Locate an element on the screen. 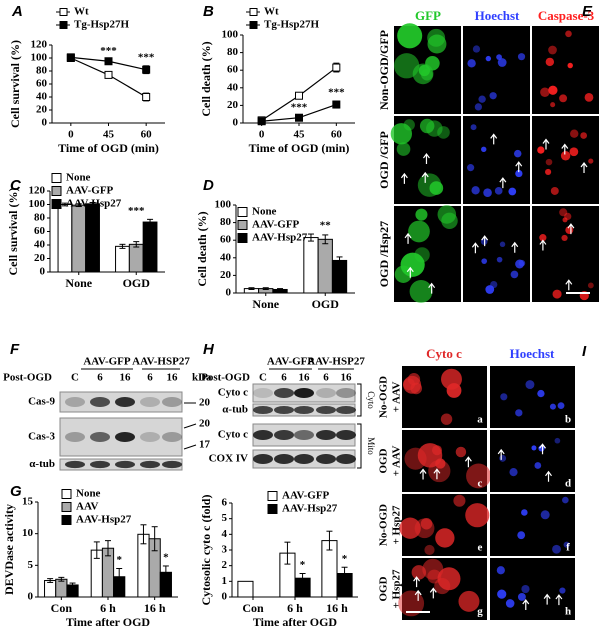  x-tick-label: Con is located at coordinates (253, 608).